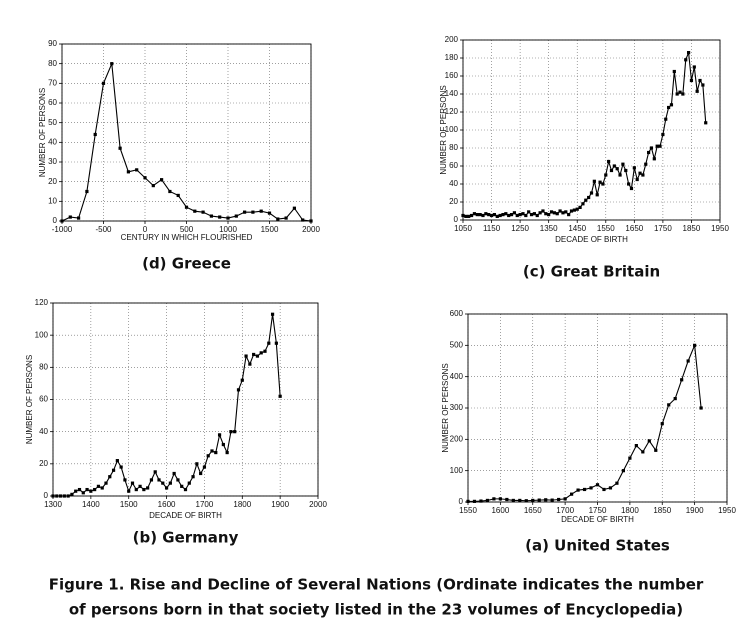 Image resolution: width=753 pixels, height=641 pixels. Describe the element at coordinates (457, 376) in the screenshot. I see `y-tick-label: 400` at that location.